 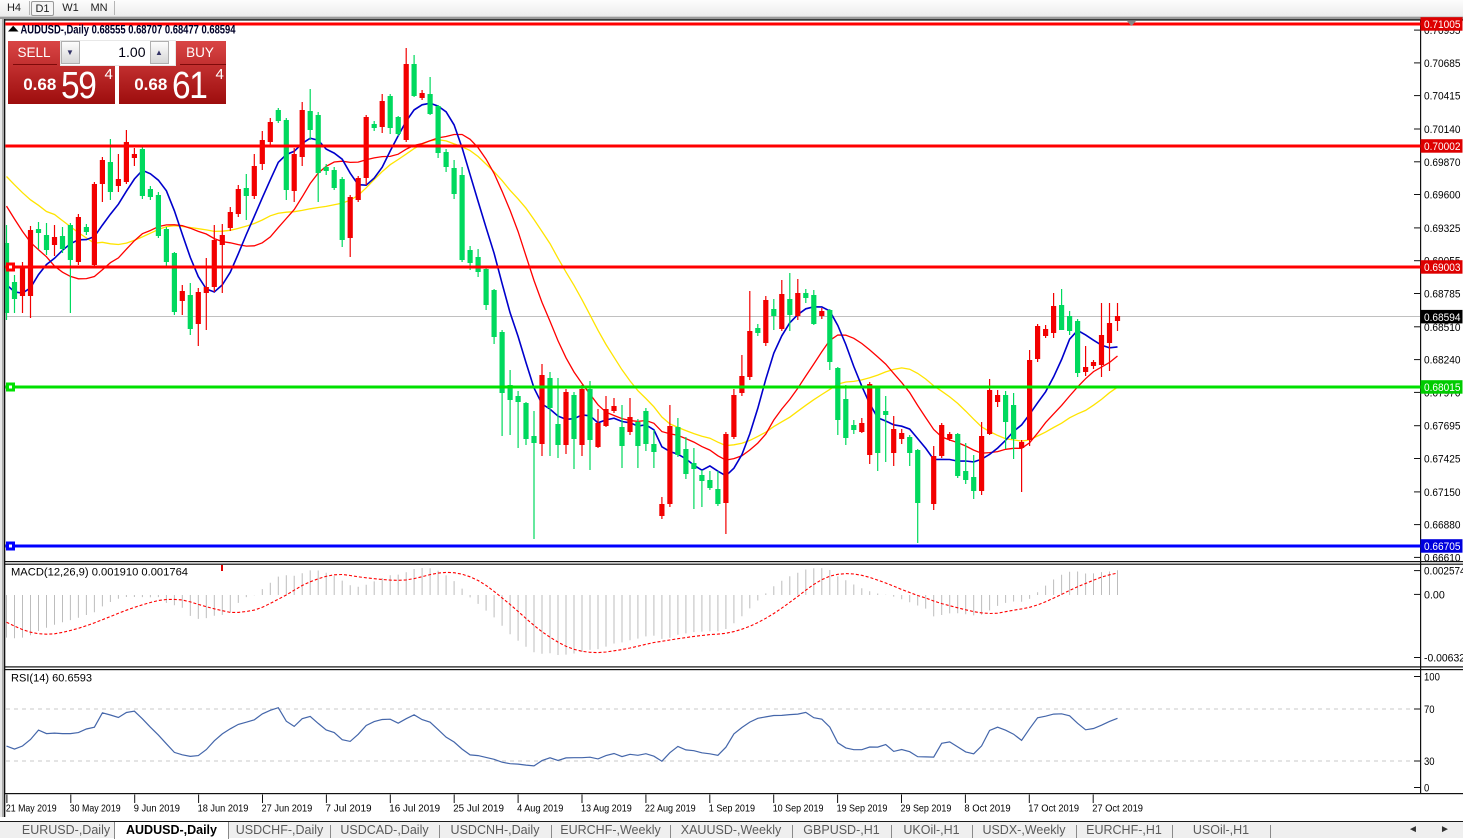 What do you see at coordinates (606, 809) in the screenshot?
I see `svg-text: 13 Aug 2019` at bounding box center [606, 809].